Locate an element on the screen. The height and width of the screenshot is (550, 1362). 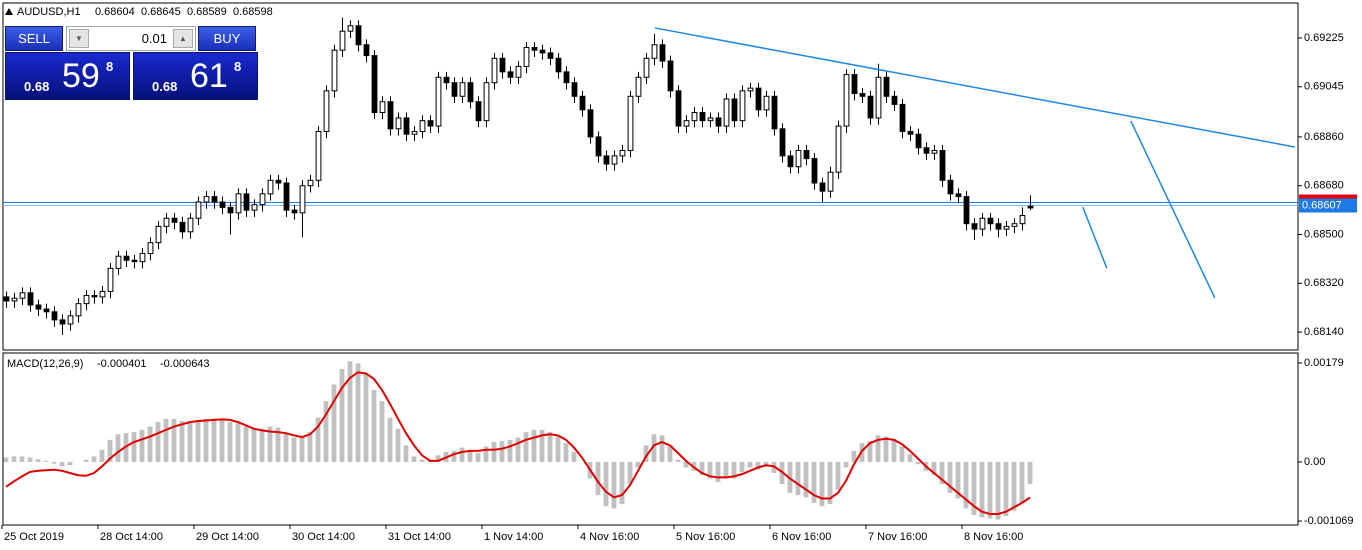
x-tick-label: 25 Oct 2019 is located at coordinates (34, 537).